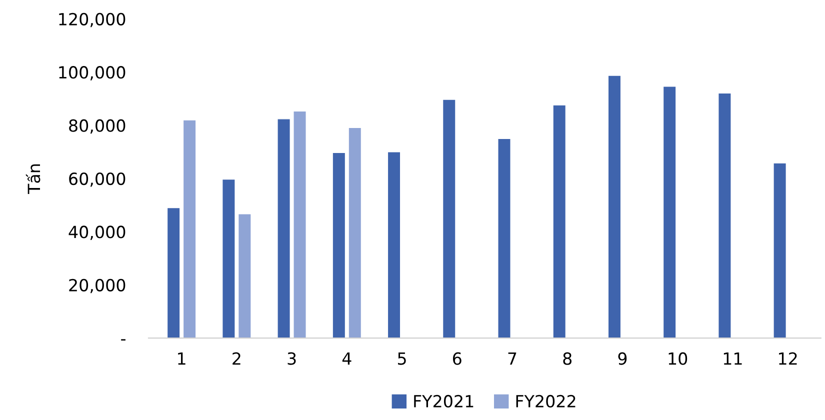 Image resolution: width=825 pixels, height=420 pixels. I want to click on x-tick-label: 3, so click(292, 358).